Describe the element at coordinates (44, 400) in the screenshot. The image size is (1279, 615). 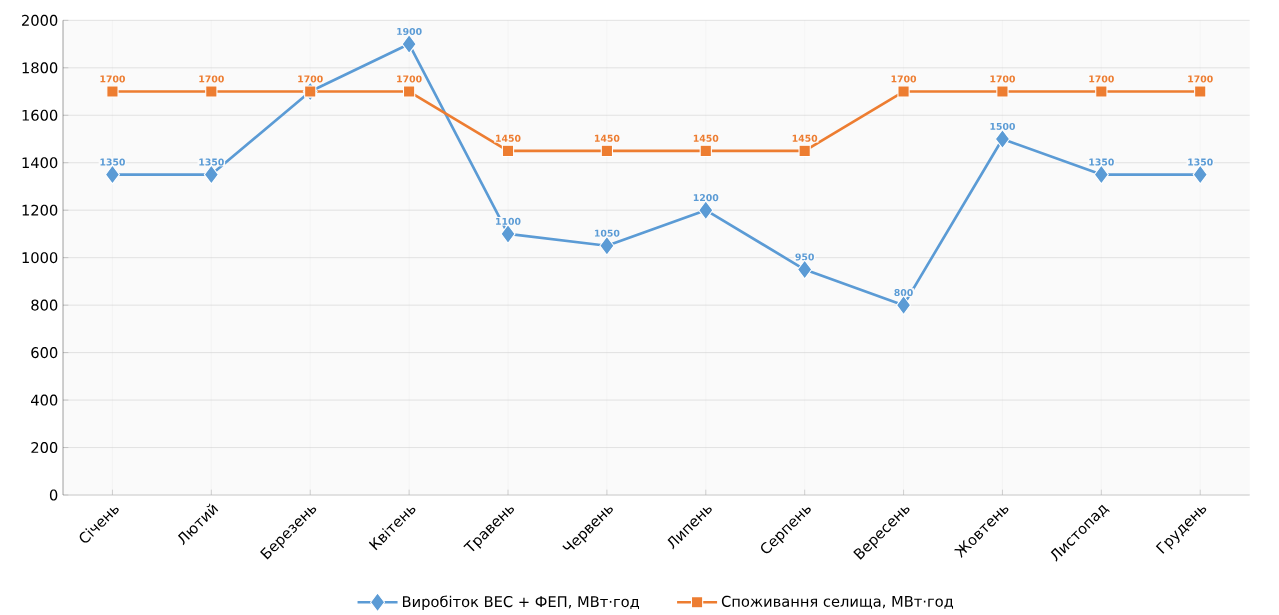
I see `y-tick-label: 400` at that location.